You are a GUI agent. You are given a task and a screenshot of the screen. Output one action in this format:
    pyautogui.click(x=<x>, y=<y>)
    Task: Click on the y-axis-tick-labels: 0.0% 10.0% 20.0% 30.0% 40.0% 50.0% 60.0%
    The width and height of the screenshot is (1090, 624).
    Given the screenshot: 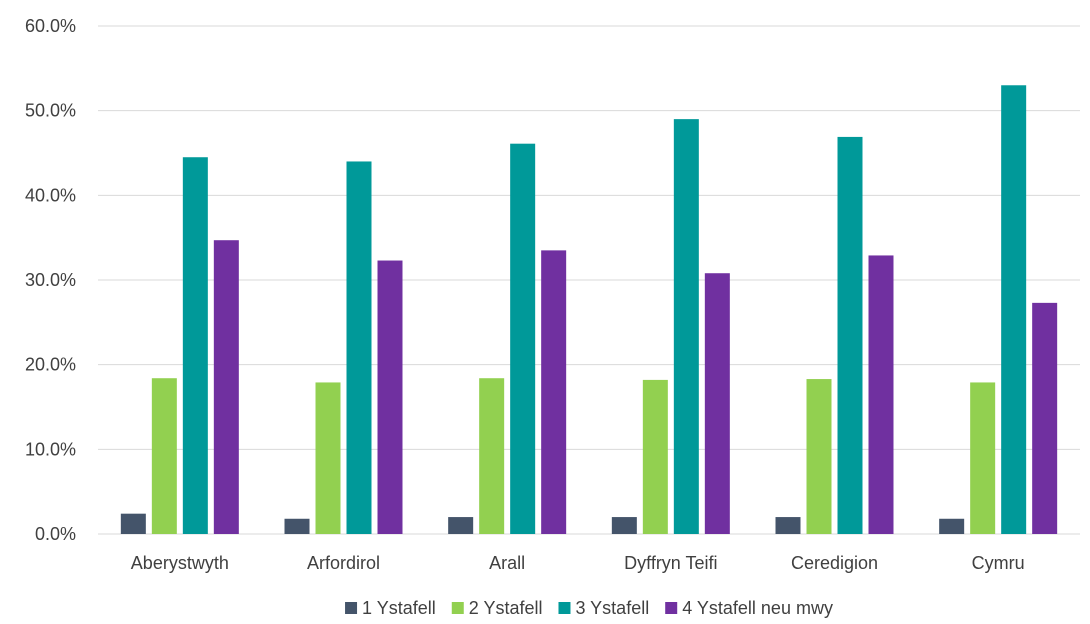 What is the action you would take?
    pyautogui.click(x=50, y=280)
    